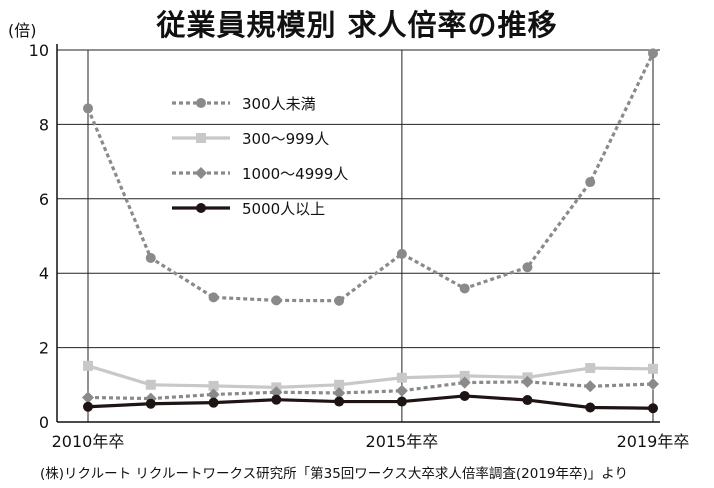 The width and height of the screenshot is (714, 488). What do you see at coordinates (44, 422) in the screenshot?
I see `y-tick-label: 0` at bounding box center [44, 422].